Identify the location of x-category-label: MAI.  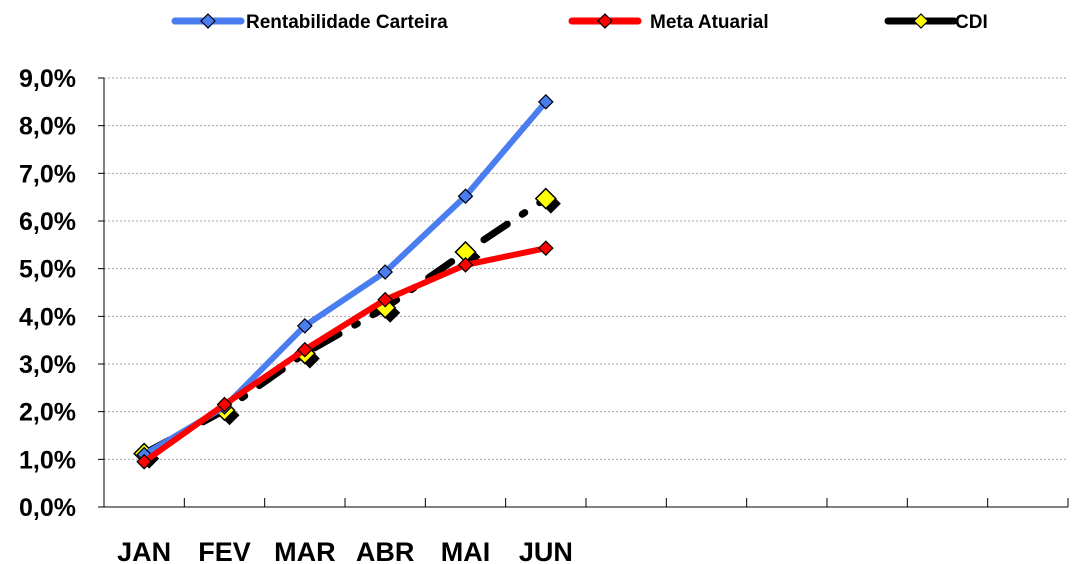
(466, 550).